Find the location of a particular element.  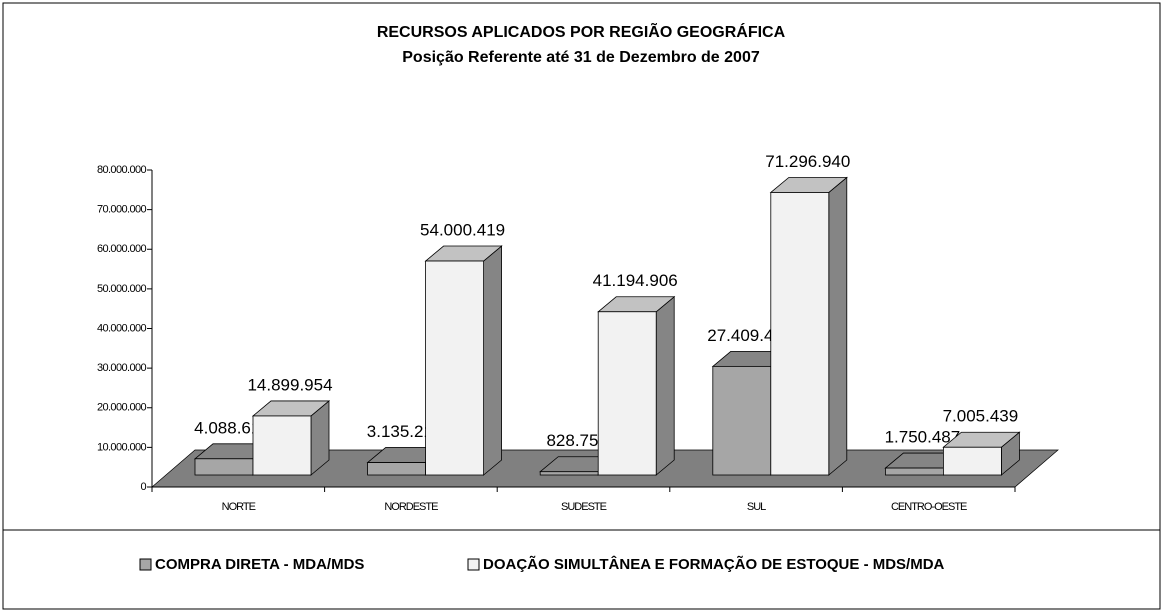

y-tick-label: 30.000.000 is located at coordinates (122, 368).